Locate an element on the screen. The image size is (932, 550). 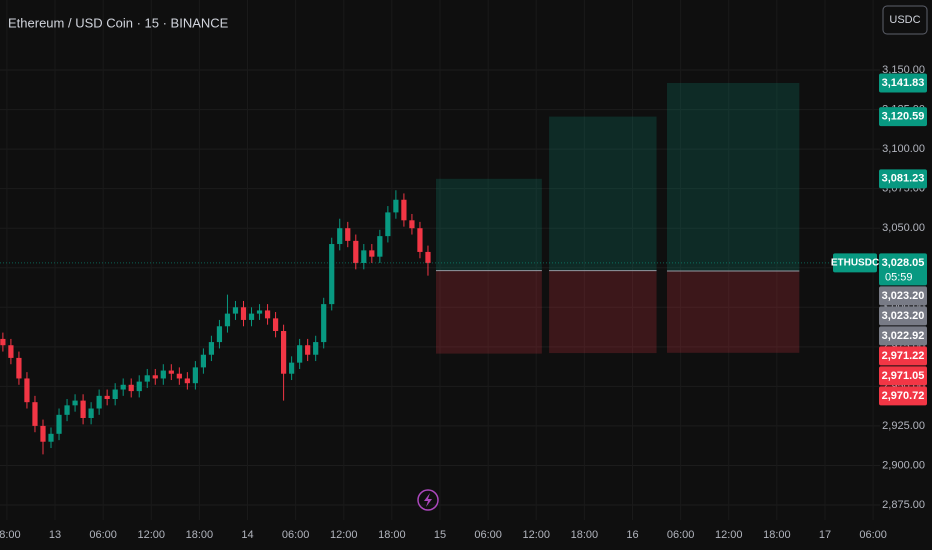
currency-button-label: USDC is located at coordinates (904, 20).